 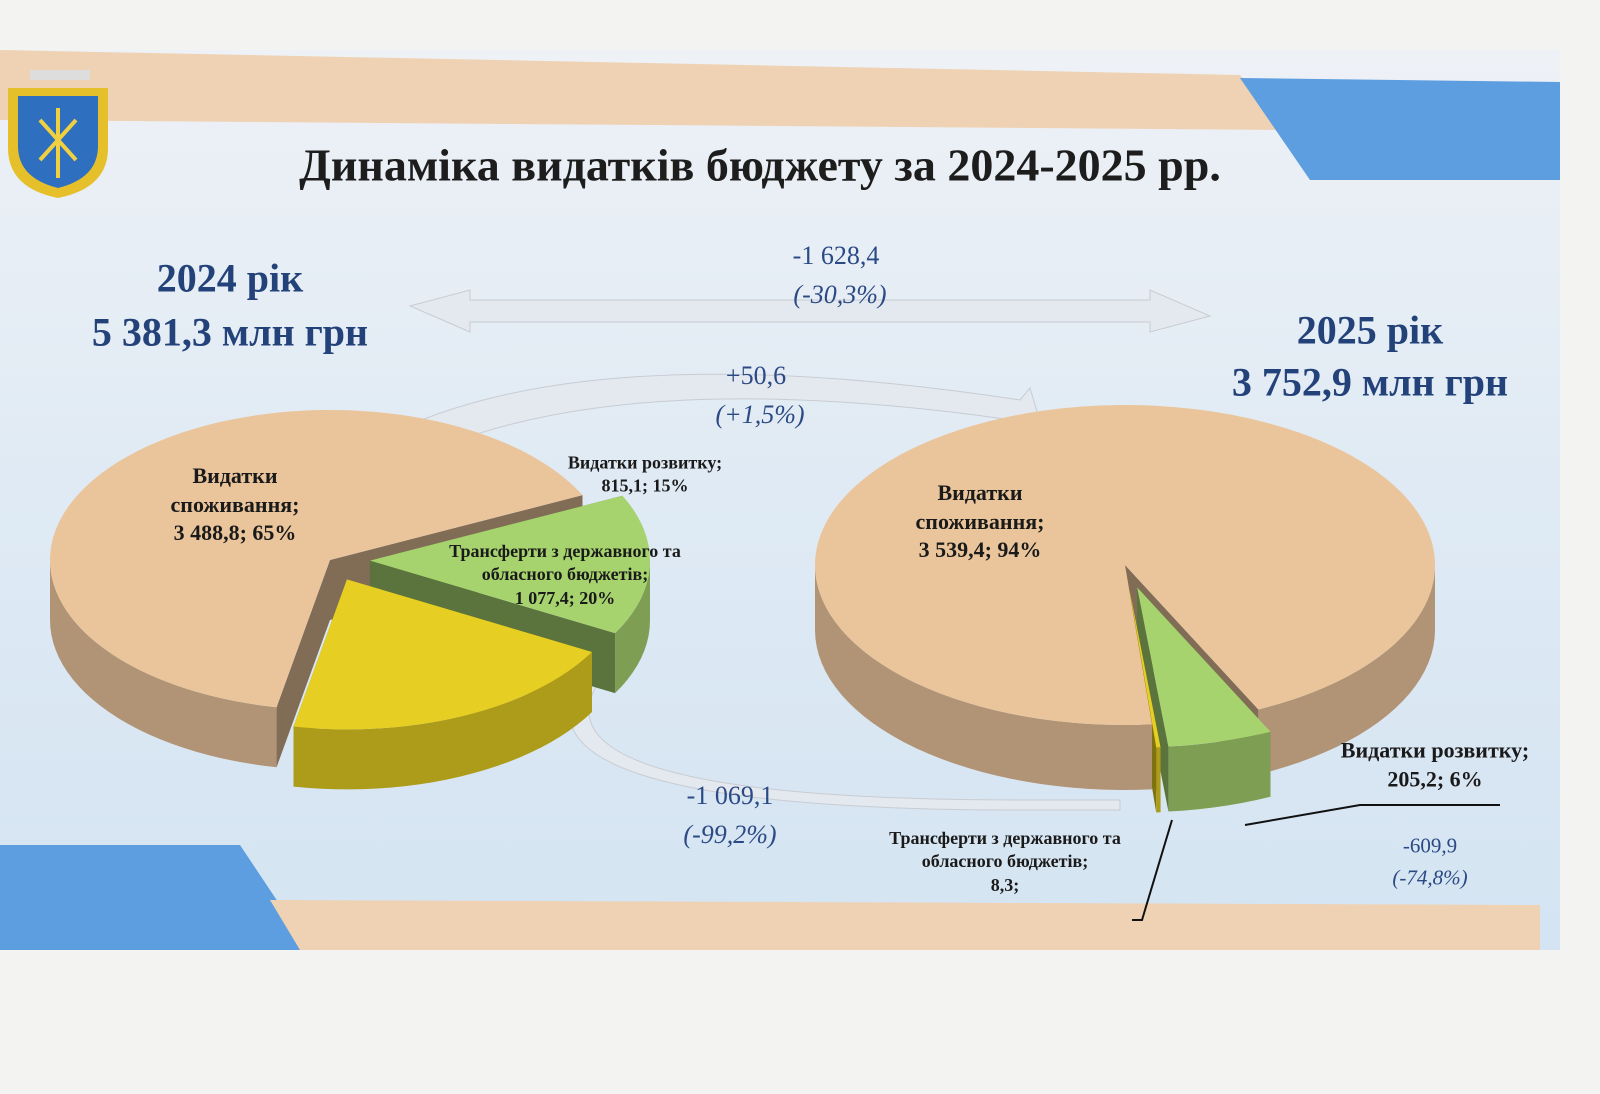 What do you see at coordinates (1370, 382) in the screenshot?
I see `pie-subtitle: 3 752,9 млн грн` at bounding box center [1370, 382].